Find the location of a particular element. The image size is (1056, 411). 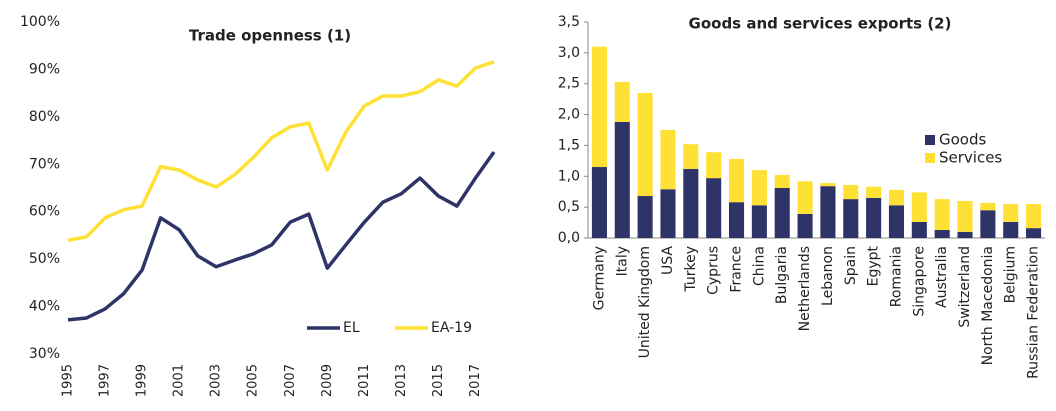

legend-label: EL is located at coordinates (351, 328).